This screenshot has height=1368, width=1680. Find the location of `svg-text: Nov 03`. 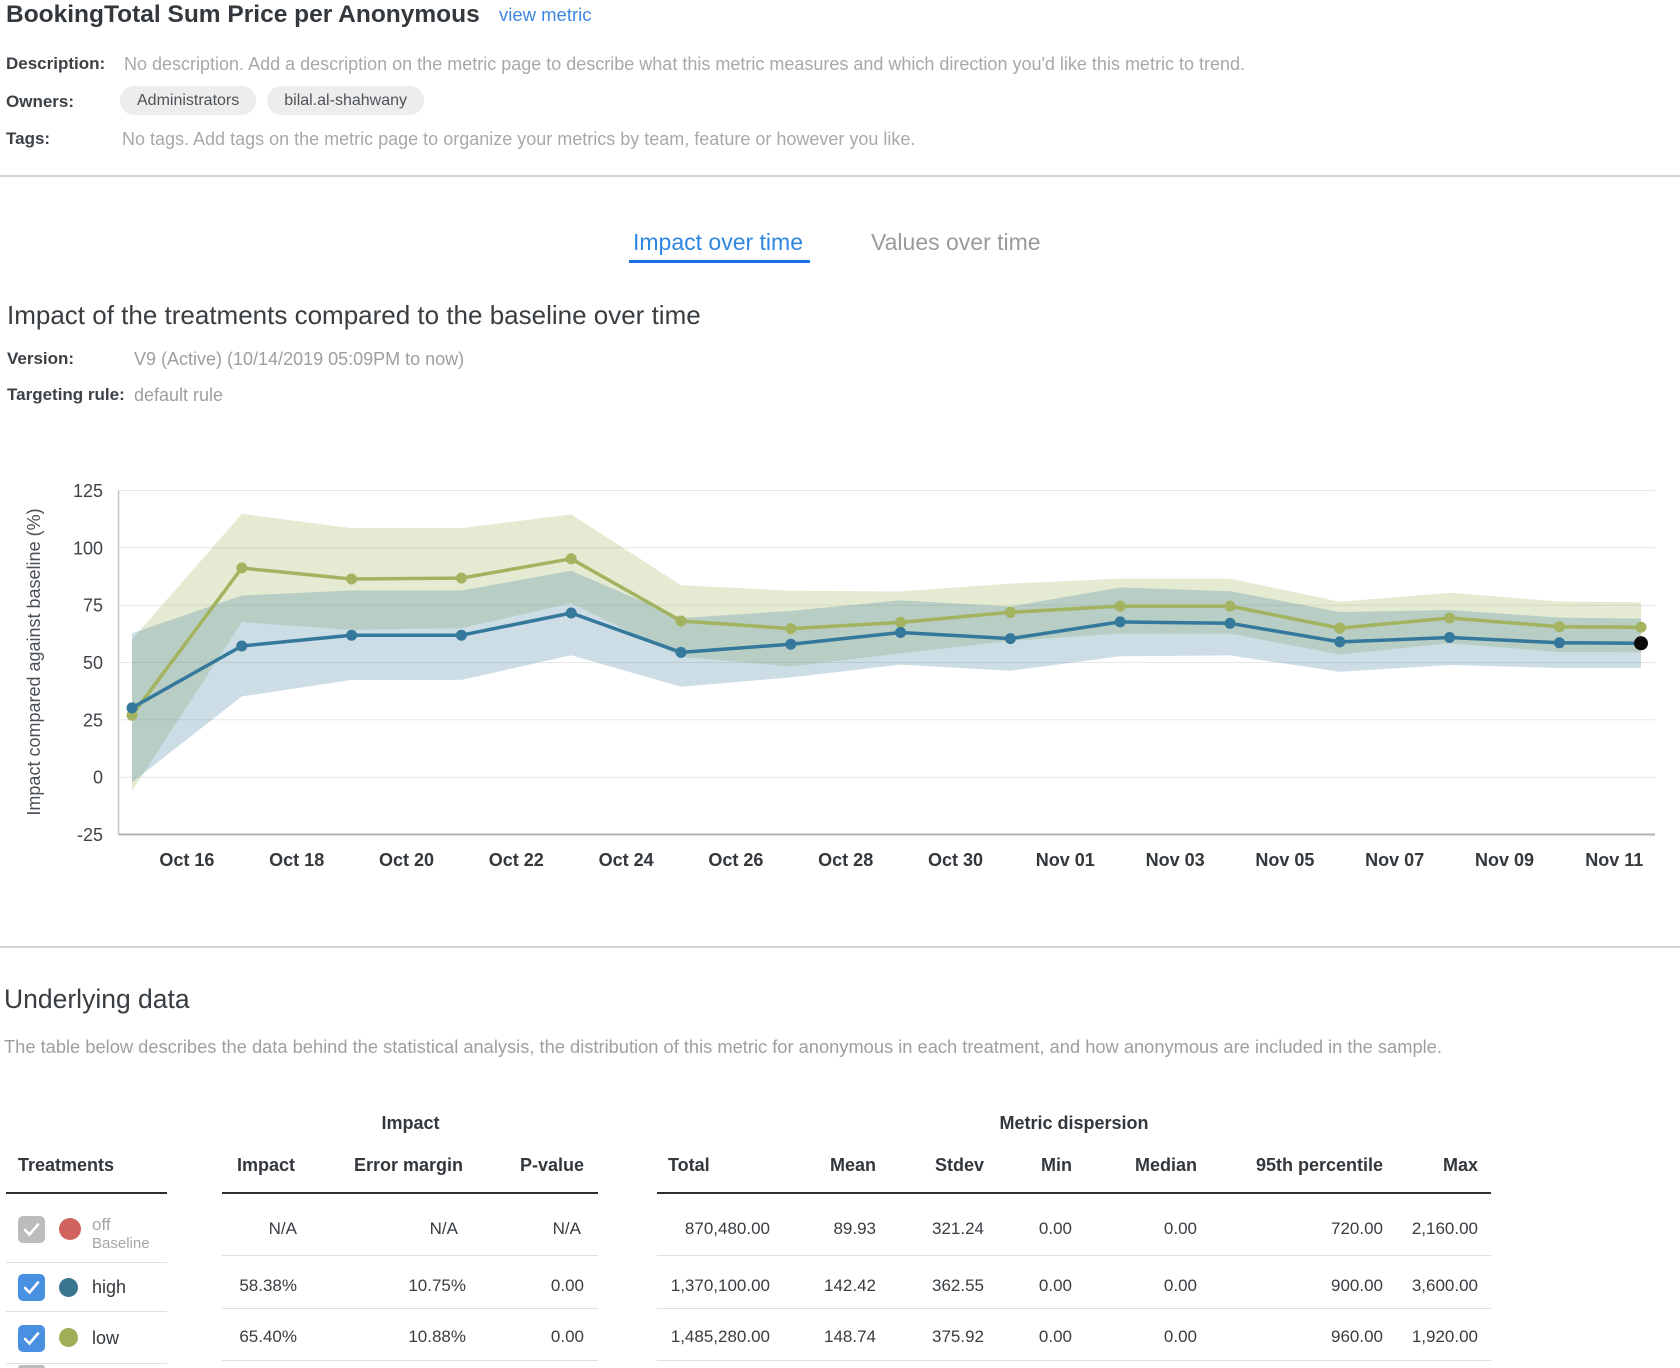

svg-text: Nov 03 is located at coordinates (1175, 860).